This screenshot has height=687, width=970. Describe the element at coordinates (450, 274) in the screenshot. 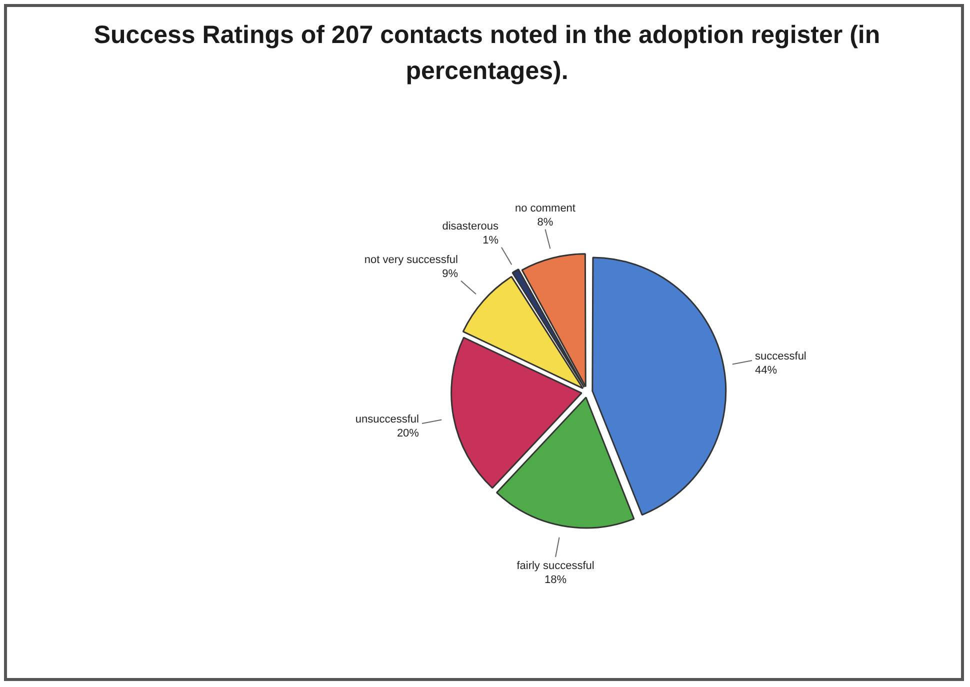

I see `data-label: 9%` at that location.